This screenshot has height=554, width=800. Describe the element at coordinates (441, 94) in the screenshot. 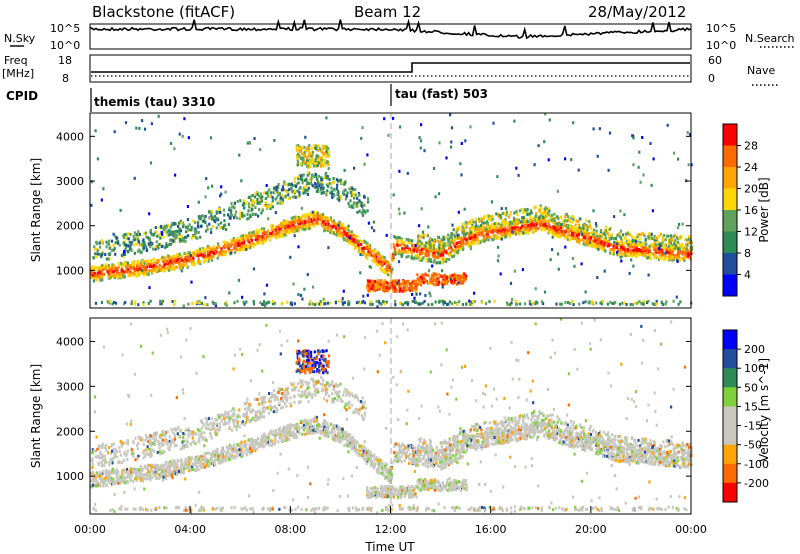

I see `cpid-mode-2: tau (fast) 503` at that location.